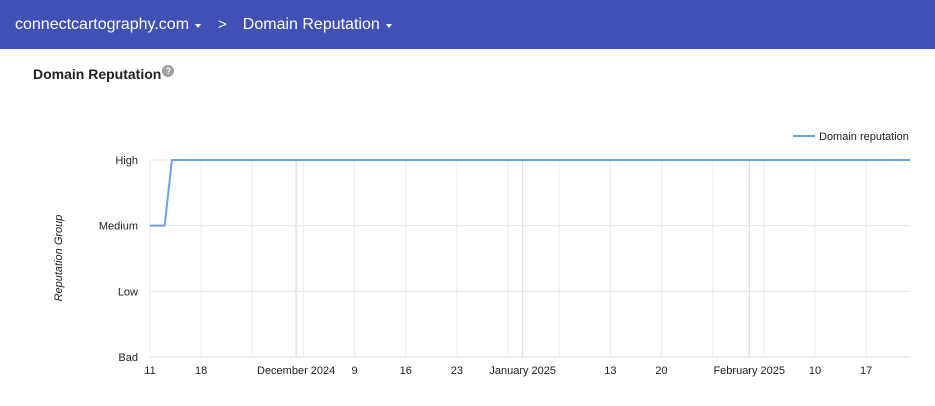  I want to click on y-tick-label: Medium, so click(118, 227).